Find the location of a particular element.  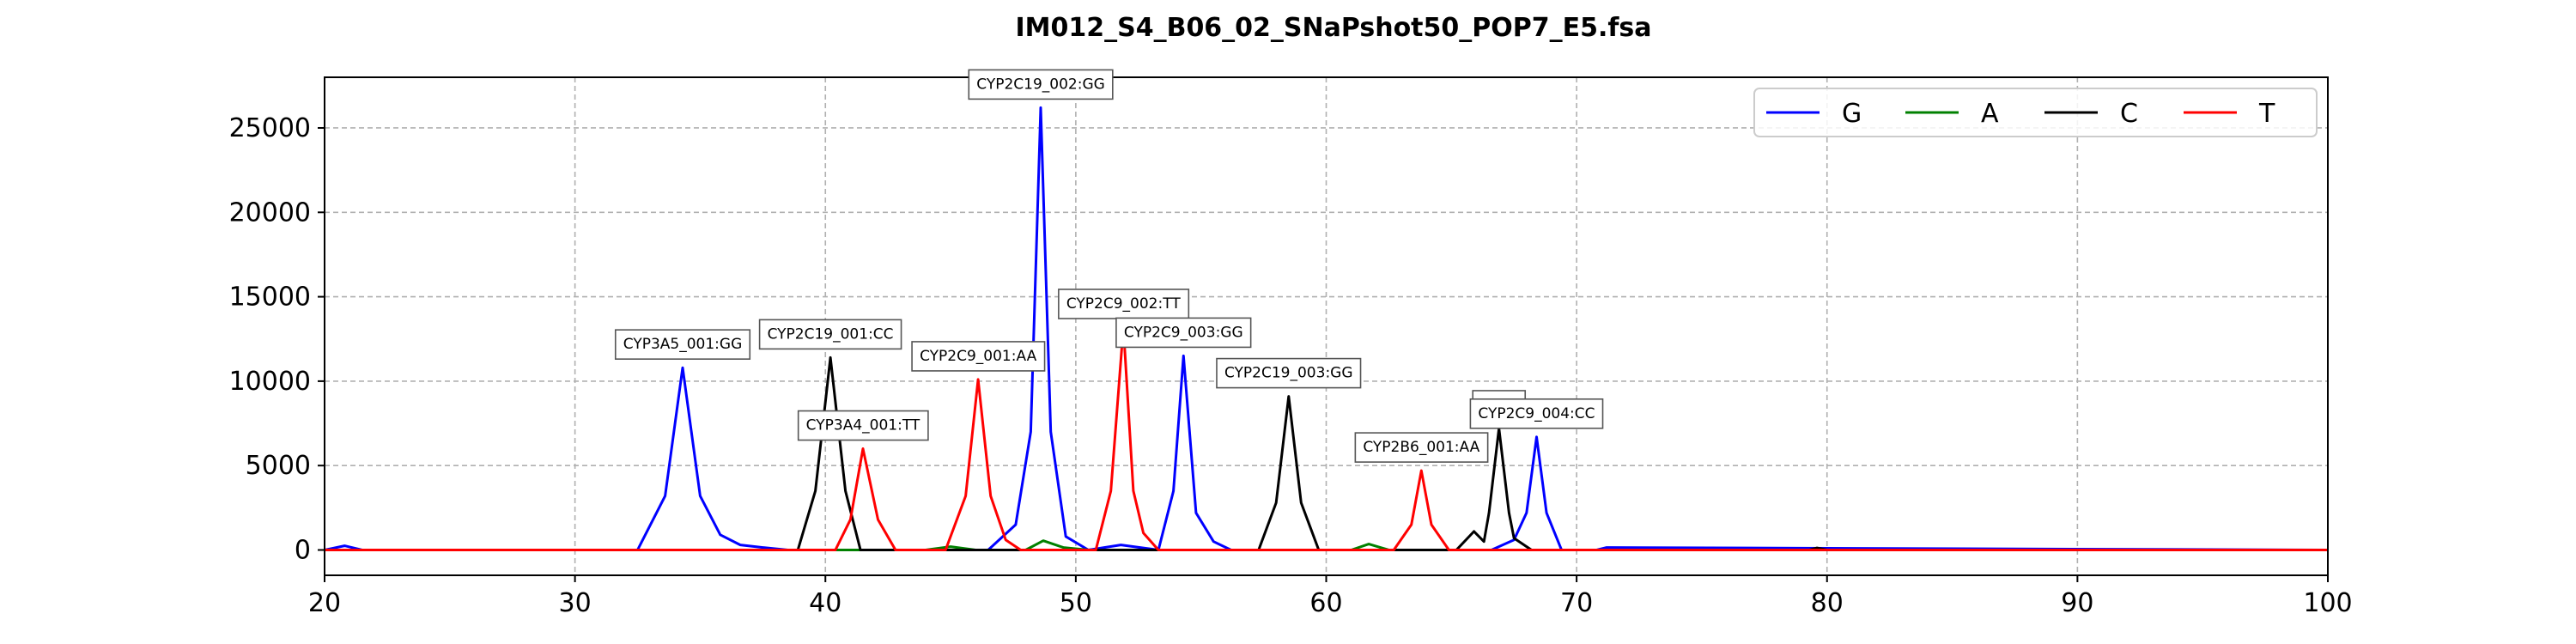

legend-label-T: T is located at coordinates (2266, 114).